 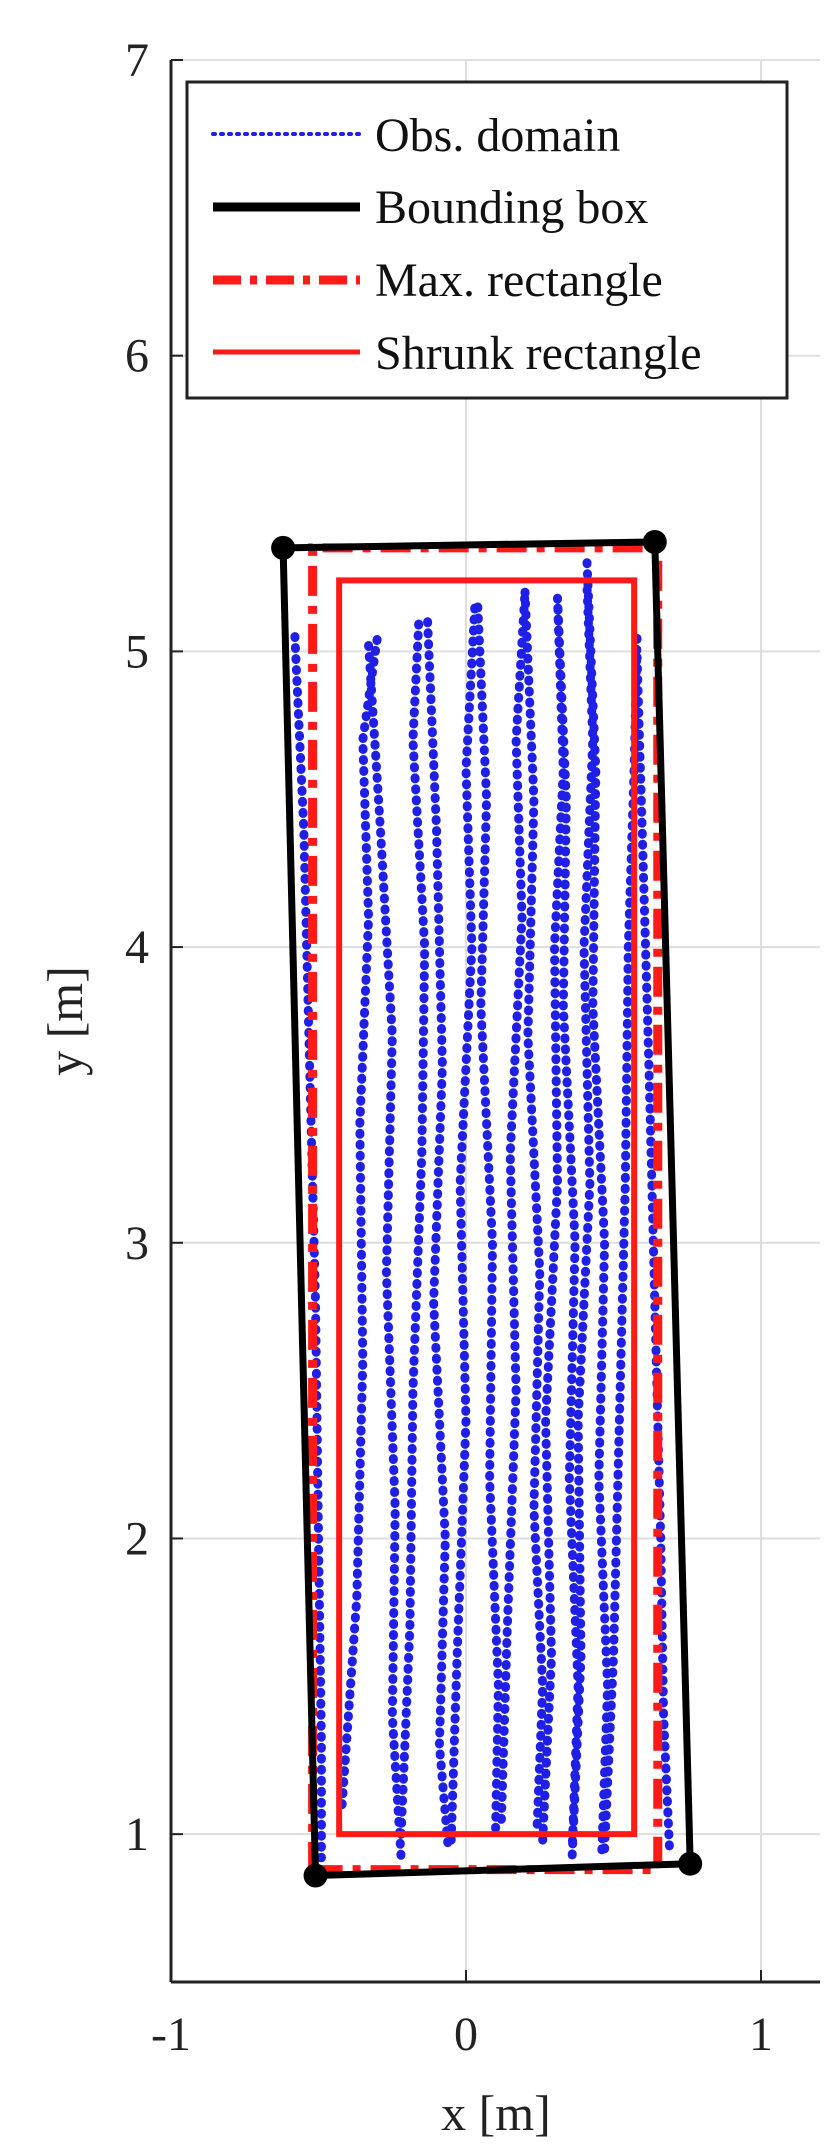 I want to click on y-tick-label: 4, so click(x=137, y=947).